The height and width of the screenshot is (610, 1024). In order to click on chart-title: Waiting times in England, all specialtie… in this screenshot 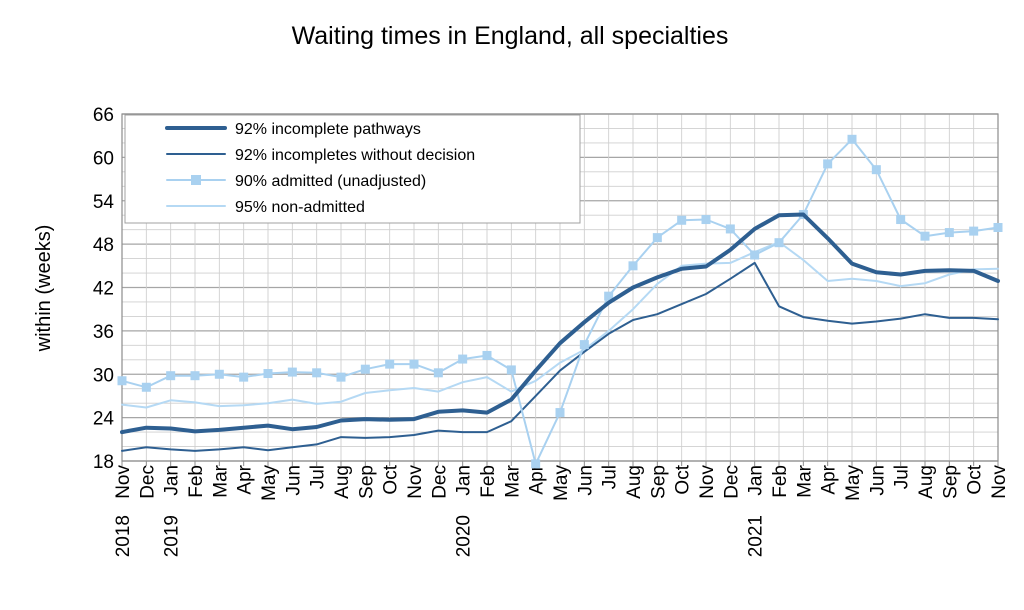, I will do `click(510, 36)`.